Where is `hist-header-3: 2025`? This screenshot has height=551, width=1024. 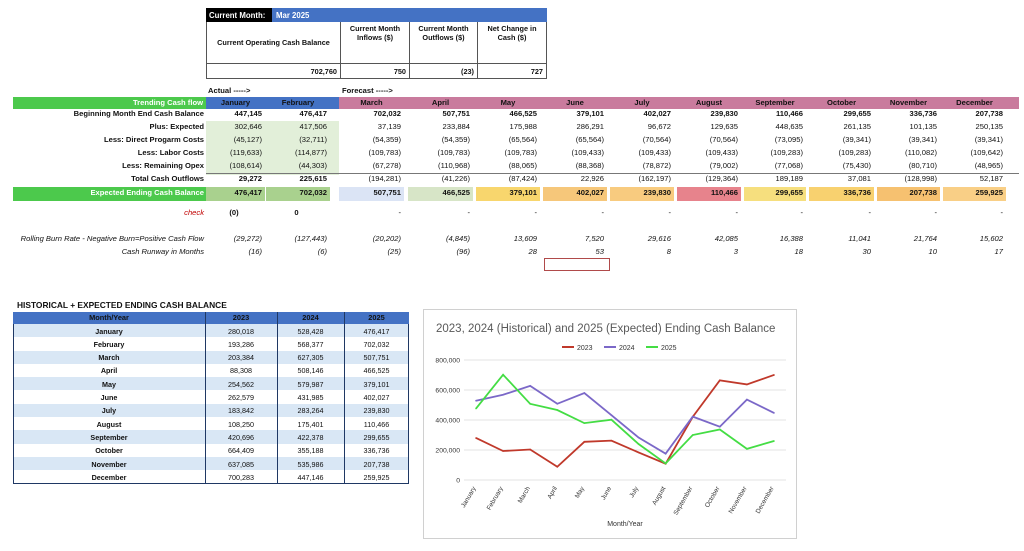 hist-header-3: 2025 is located at coordinates (376, 317).